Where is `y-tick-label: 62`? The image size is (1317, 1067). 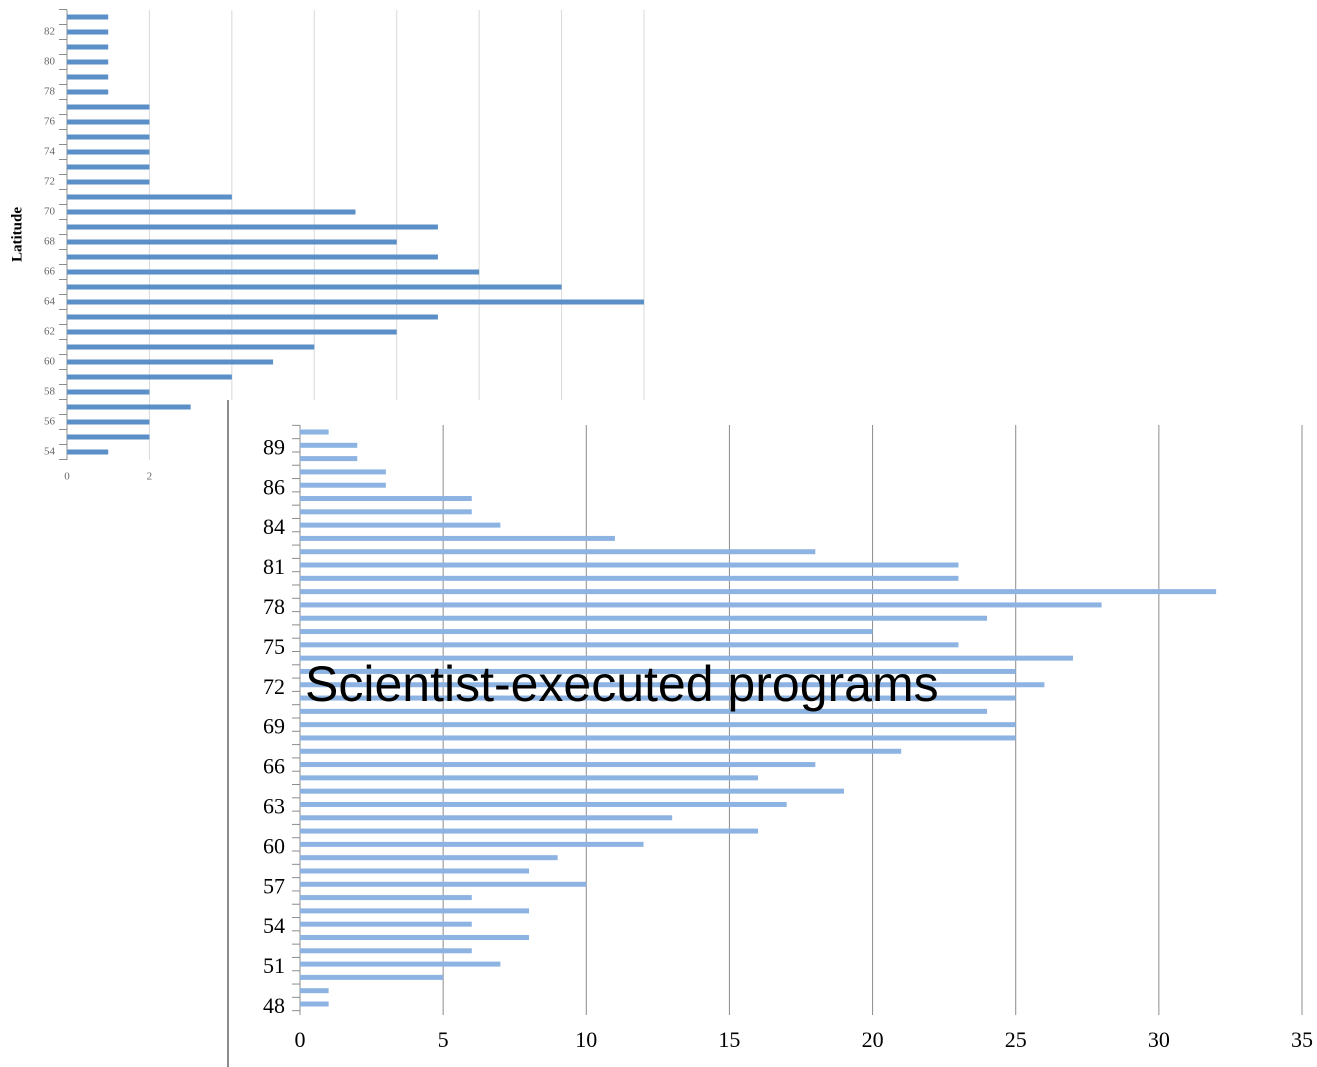 y-tick-label: 62 is located at coordinates (49, 332).